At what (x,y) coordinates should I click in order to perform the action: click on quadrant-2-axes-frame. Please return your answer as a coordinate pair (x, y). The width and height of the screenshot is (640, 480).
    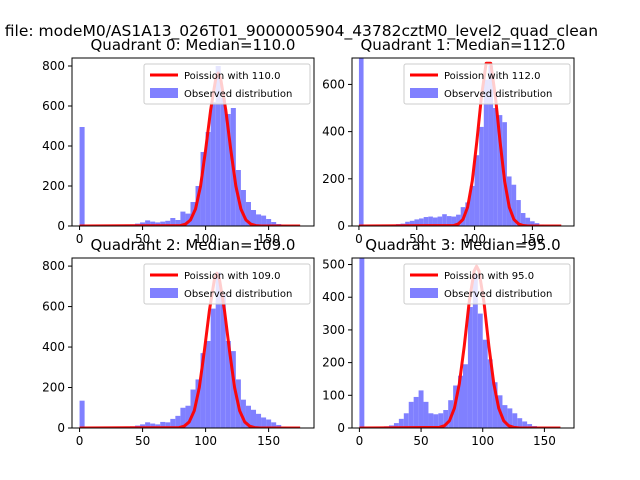
    Looking at the image, I should click on (193, 343).